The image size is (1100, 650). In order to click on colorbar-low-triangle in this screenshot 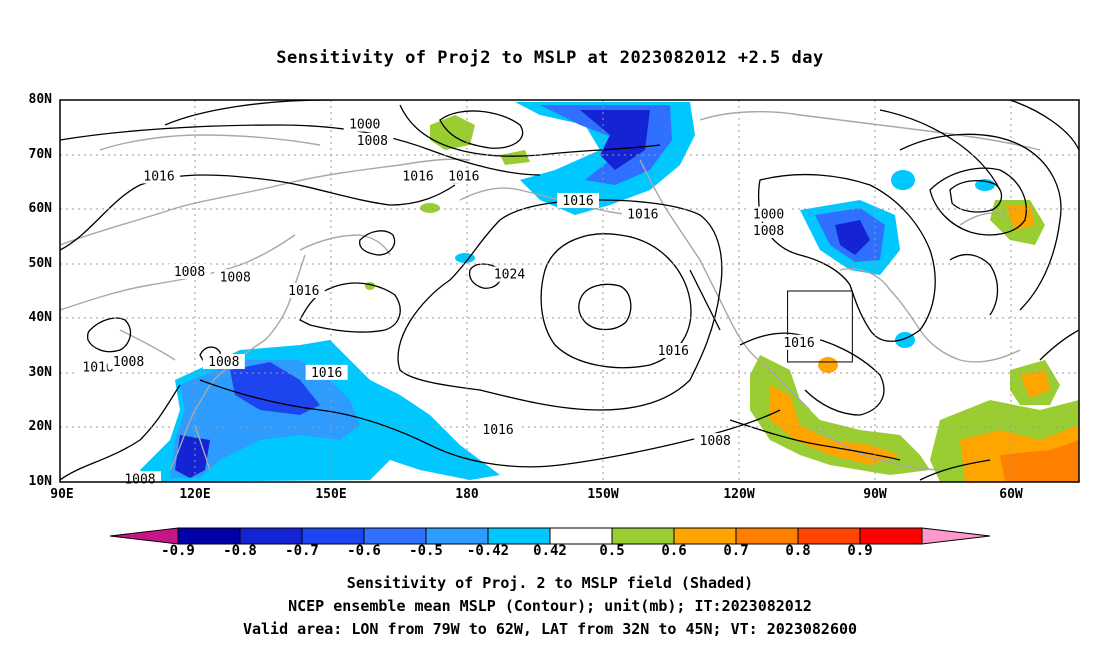, I will do `click(144, 536)`.